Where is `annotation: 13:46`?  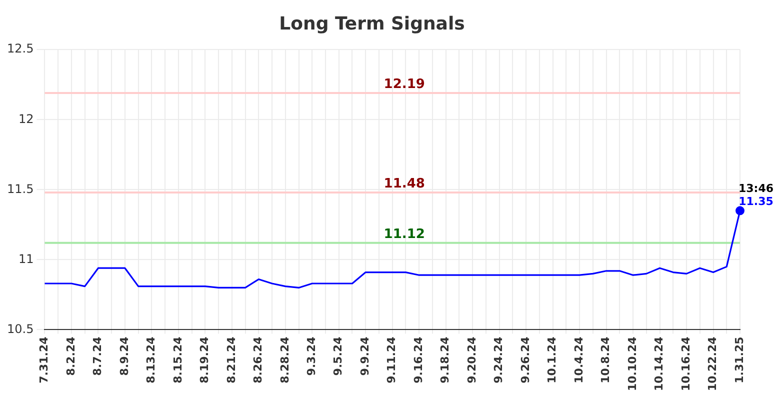
annotation: 13:46 is located at coordinates (756, 189).